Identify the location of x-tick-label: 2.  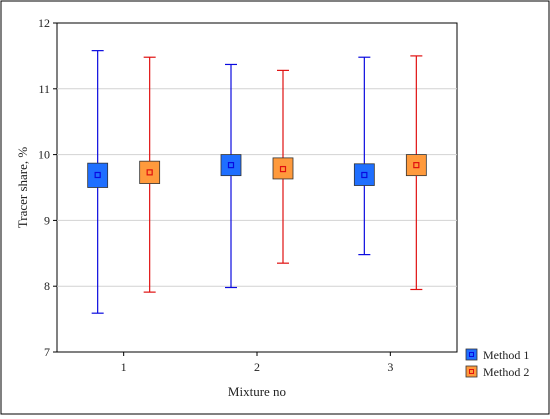
(257, 367).